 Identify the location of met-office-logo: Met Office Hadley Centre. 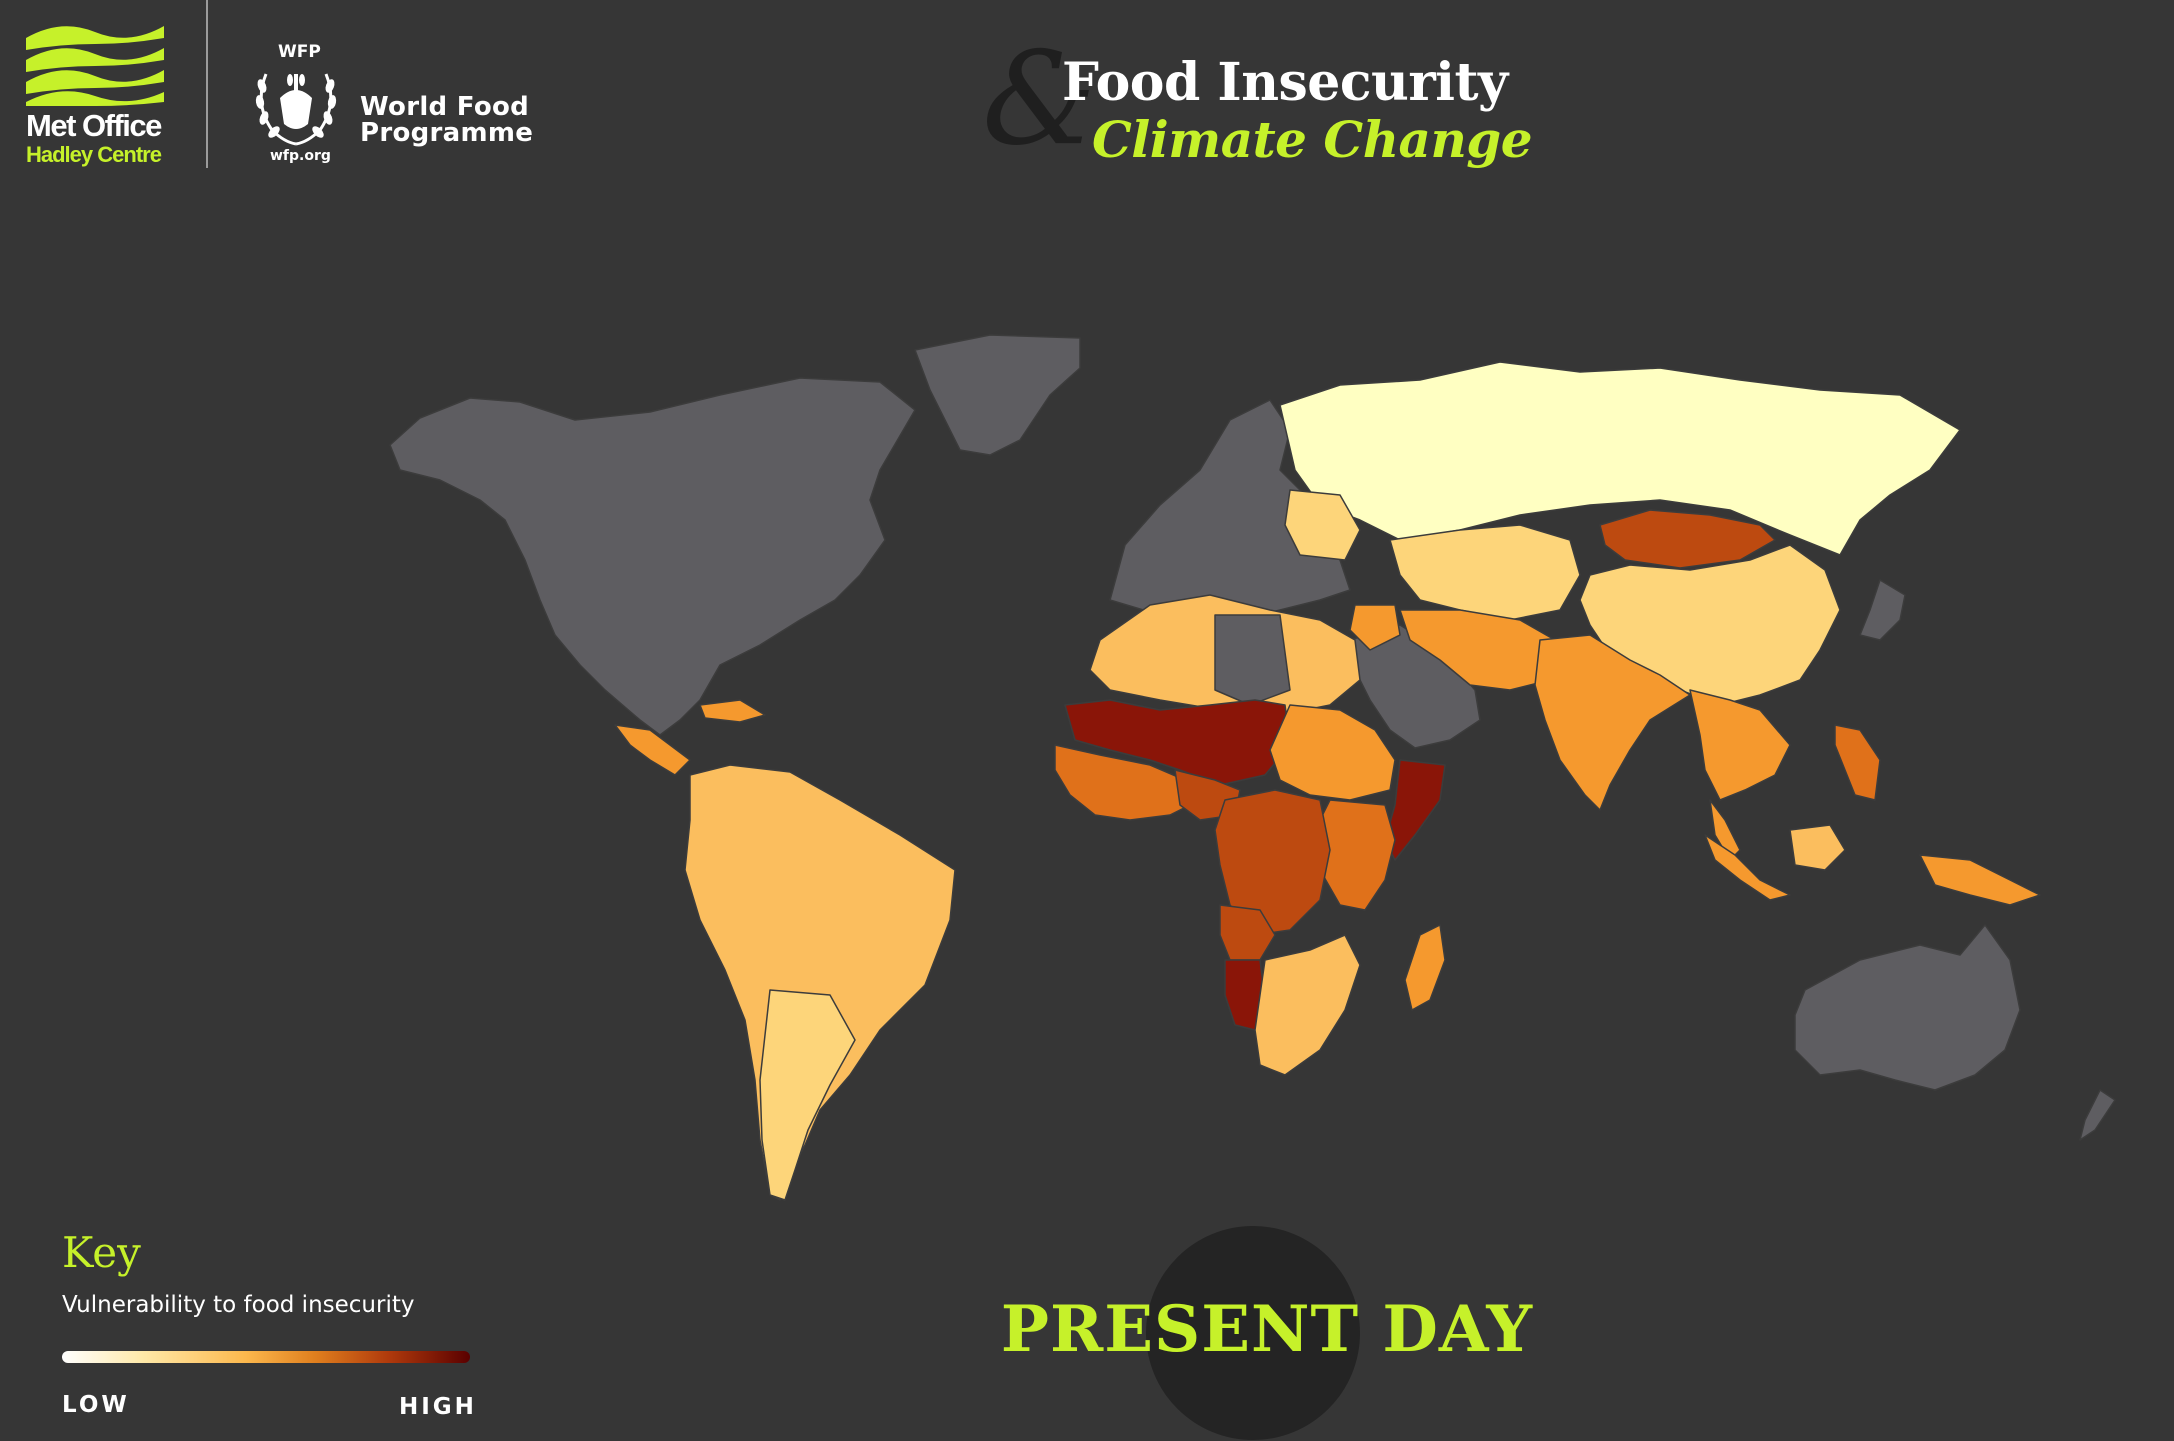
(106, 93).